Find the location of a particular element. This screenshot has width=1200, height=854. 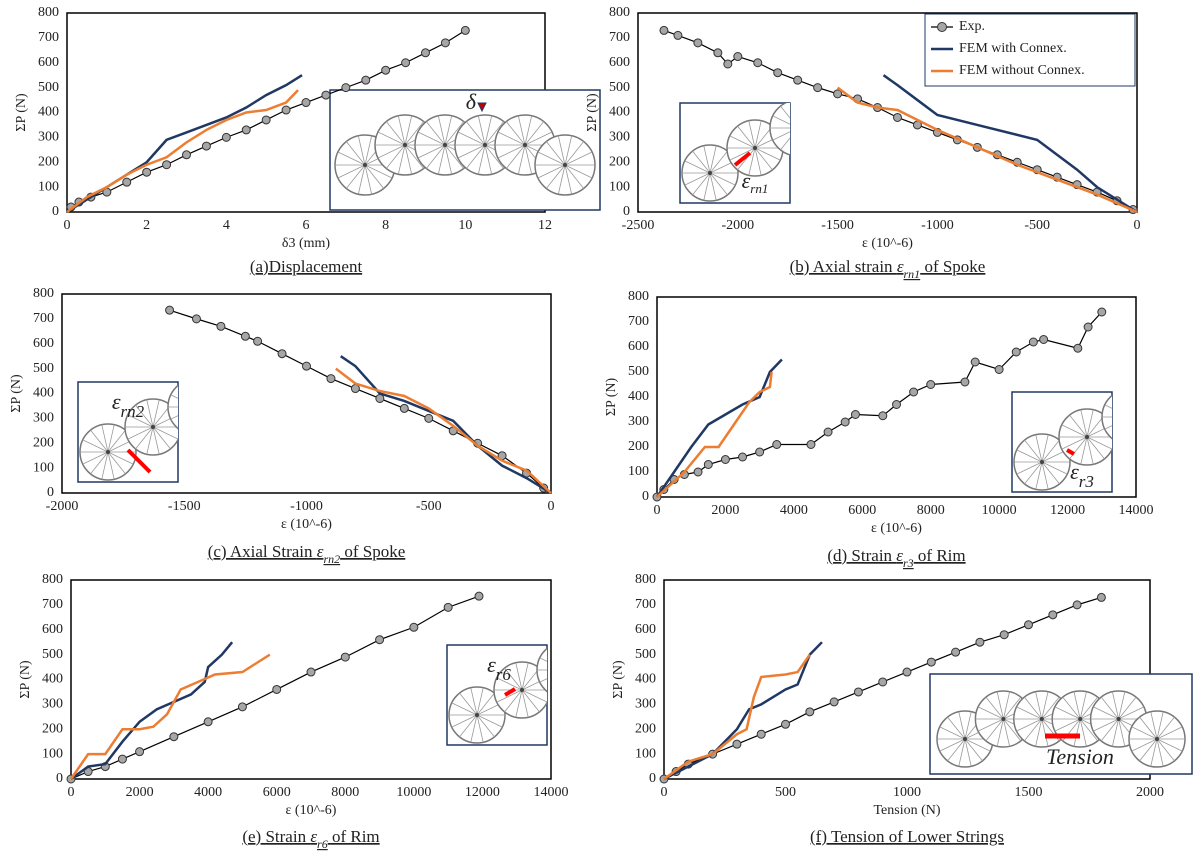

caption: (d) Strain εr3 of Rim is located at coordinates (896, 558).